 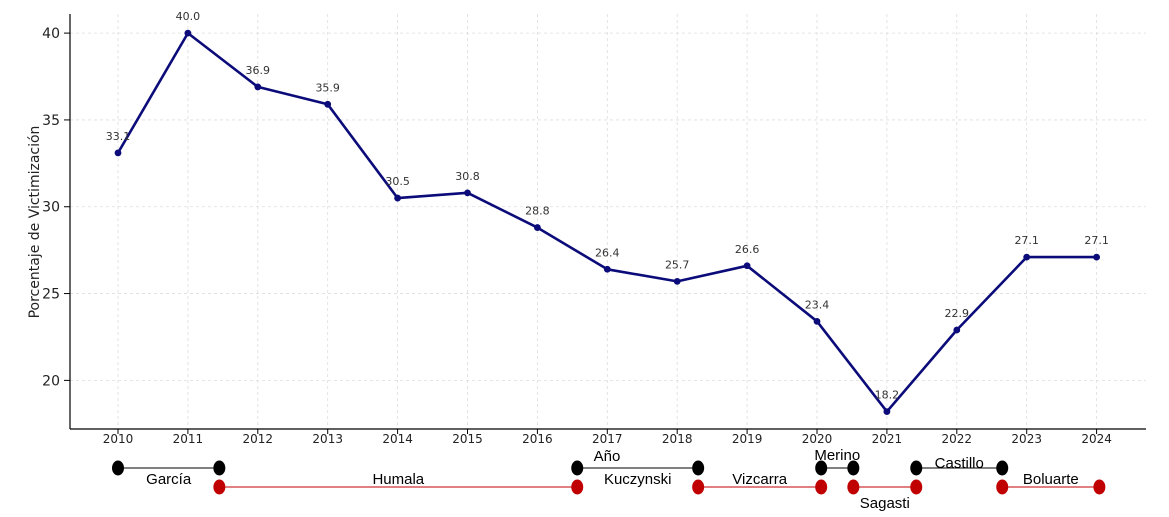 I want to click on data-label: 40.0, so click(x=188, y=16).